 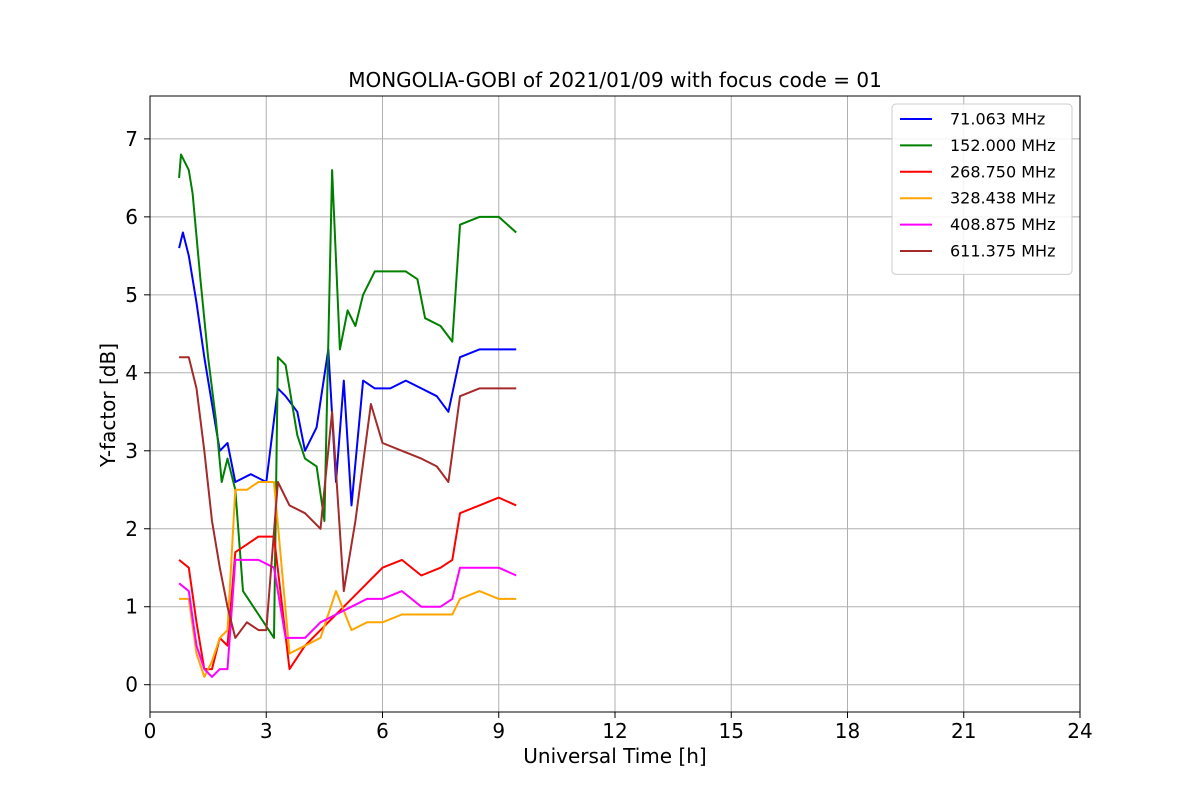 I want to click on y-tick-label: 5, so click(x=131, y=295).